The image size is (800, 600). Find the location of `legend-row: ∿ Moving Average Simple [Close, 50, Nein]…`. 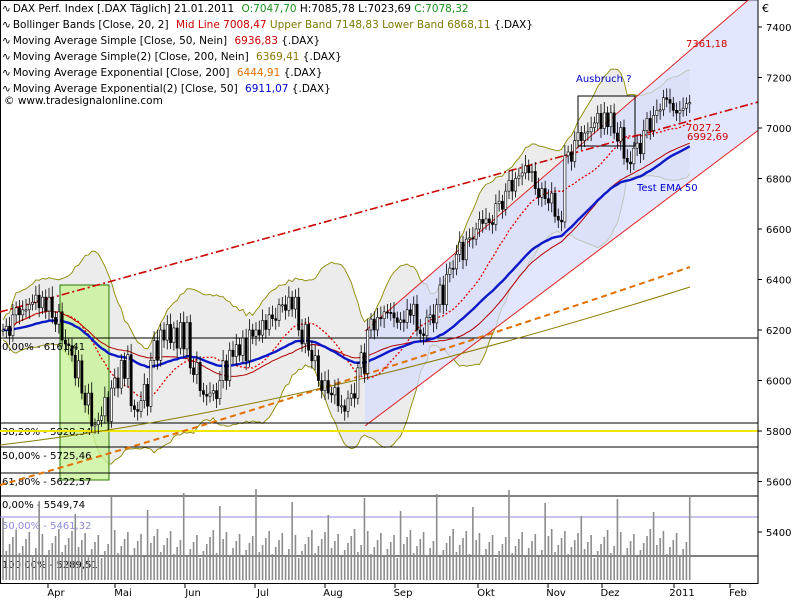

legend-row: ∿ Moving Average Simple [Close, 50, Nein]… is located at coordinates (267, 41).